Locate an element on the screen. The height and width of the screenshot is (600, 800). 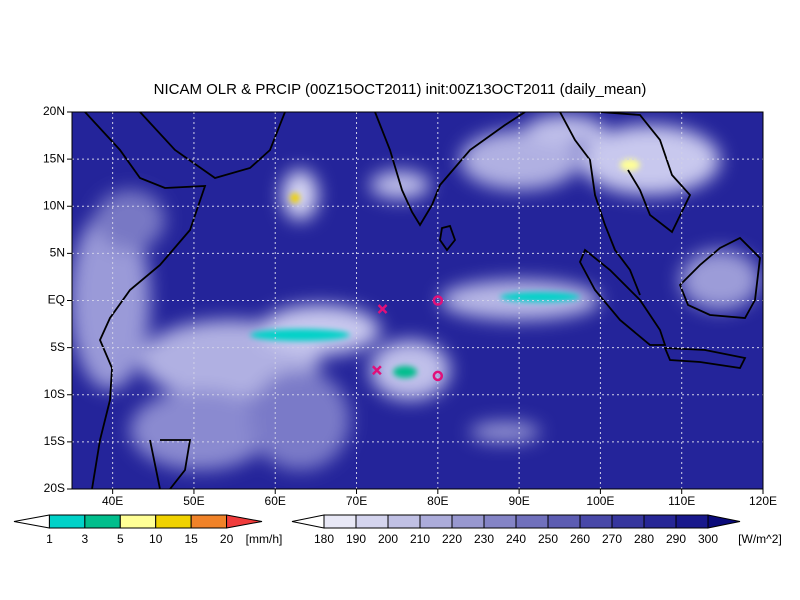
colorbar-unit: [mm/h] is located at coordinates (264, 539).